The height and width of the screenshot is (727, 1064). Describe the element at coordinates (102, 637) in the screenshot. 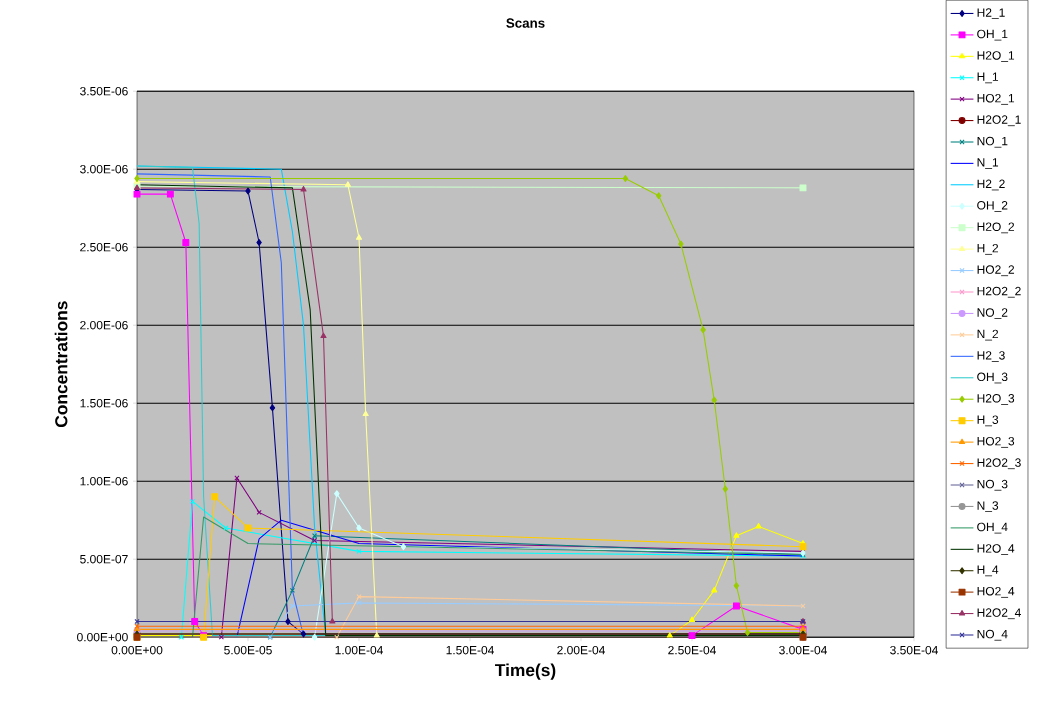

I see `y-tick-label: 0.00E+00` at that location.